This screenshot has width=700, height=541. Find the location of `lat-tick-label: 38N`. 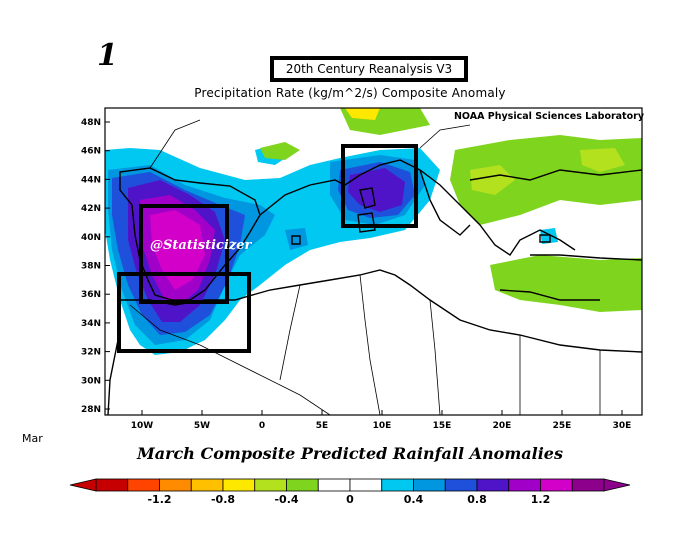

lat-tick-label: 38N is located at coordinates (91, 267).